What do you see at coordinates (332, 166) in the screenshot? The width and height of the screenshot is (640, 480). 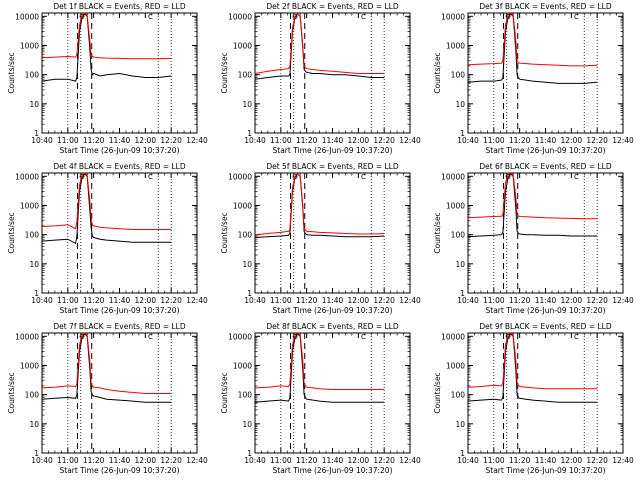 I see `panel-title: Det 5f BLACK = Events, RED = LLD` at bounding box center [332, 166].